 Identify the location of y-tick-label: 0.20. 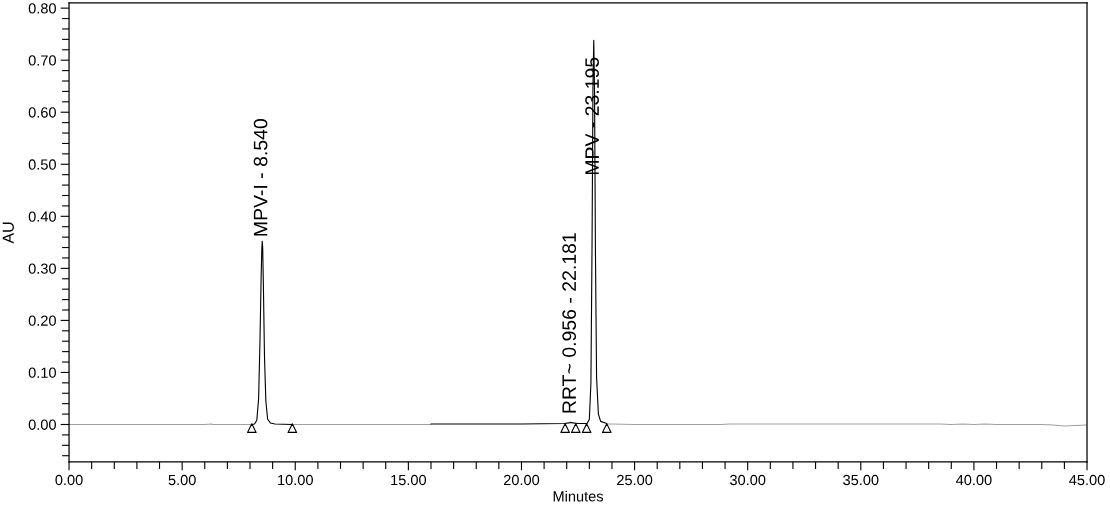
(42, 320).